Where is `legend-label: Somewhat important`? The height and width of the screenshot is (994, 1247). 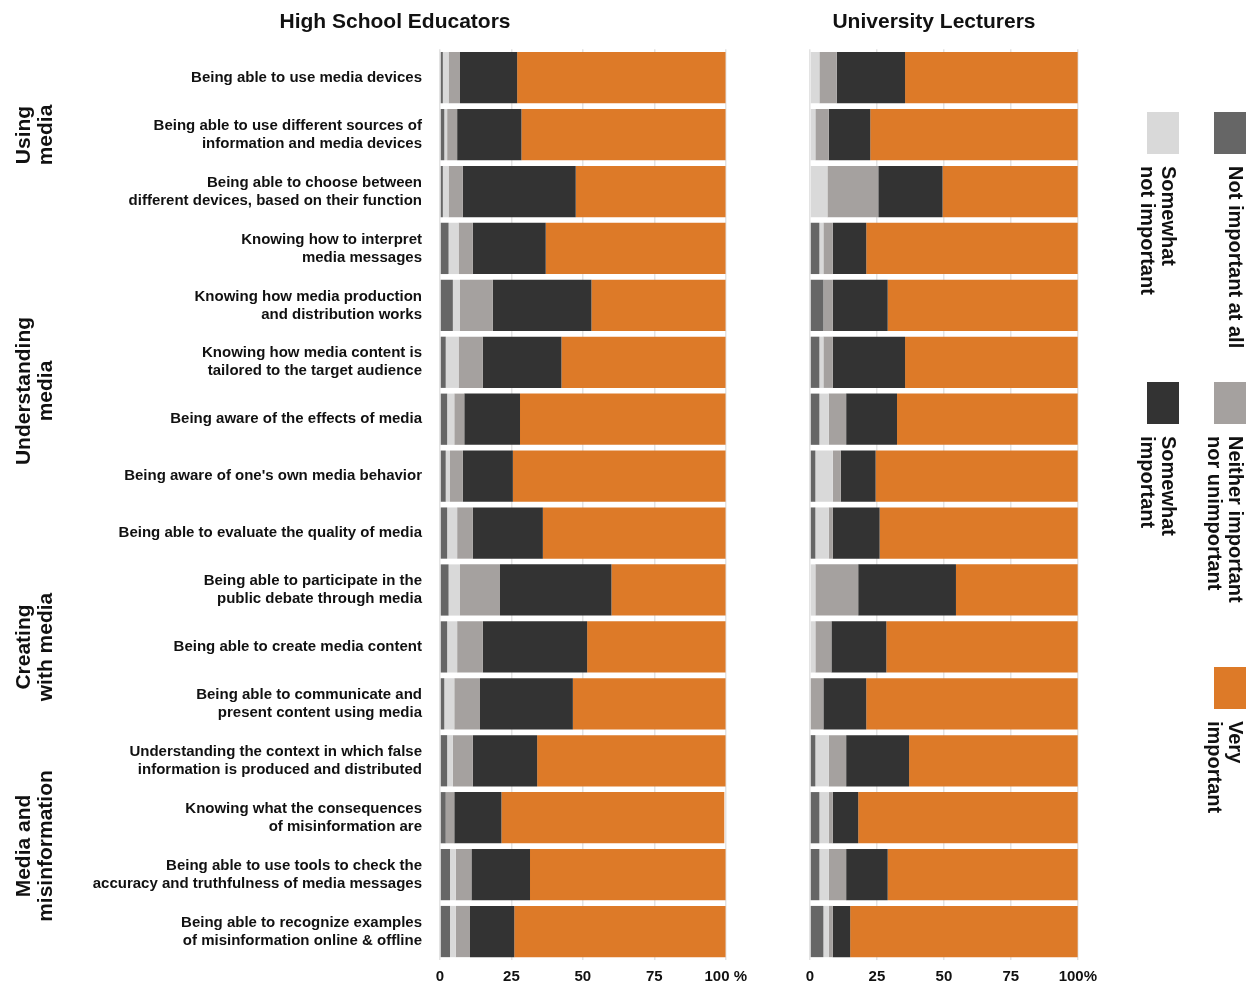
legend-label: Somewhat important is located at coordinates (1158, 486).